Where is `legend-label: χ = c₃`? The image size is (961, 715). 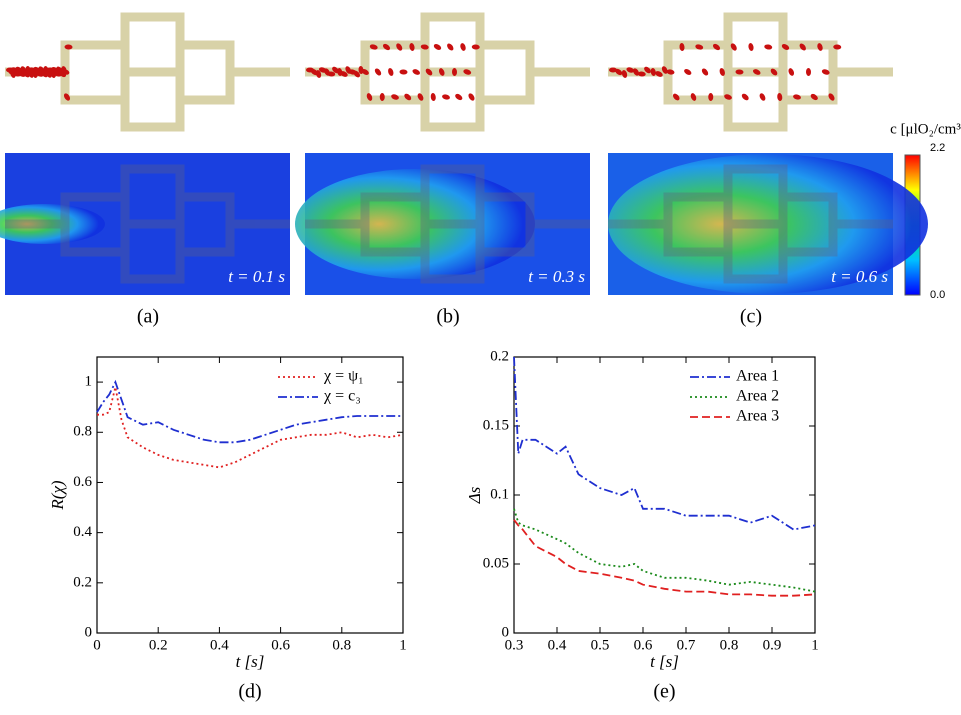 legend-label: χ = c₃ is located at coordinates (342, 396).